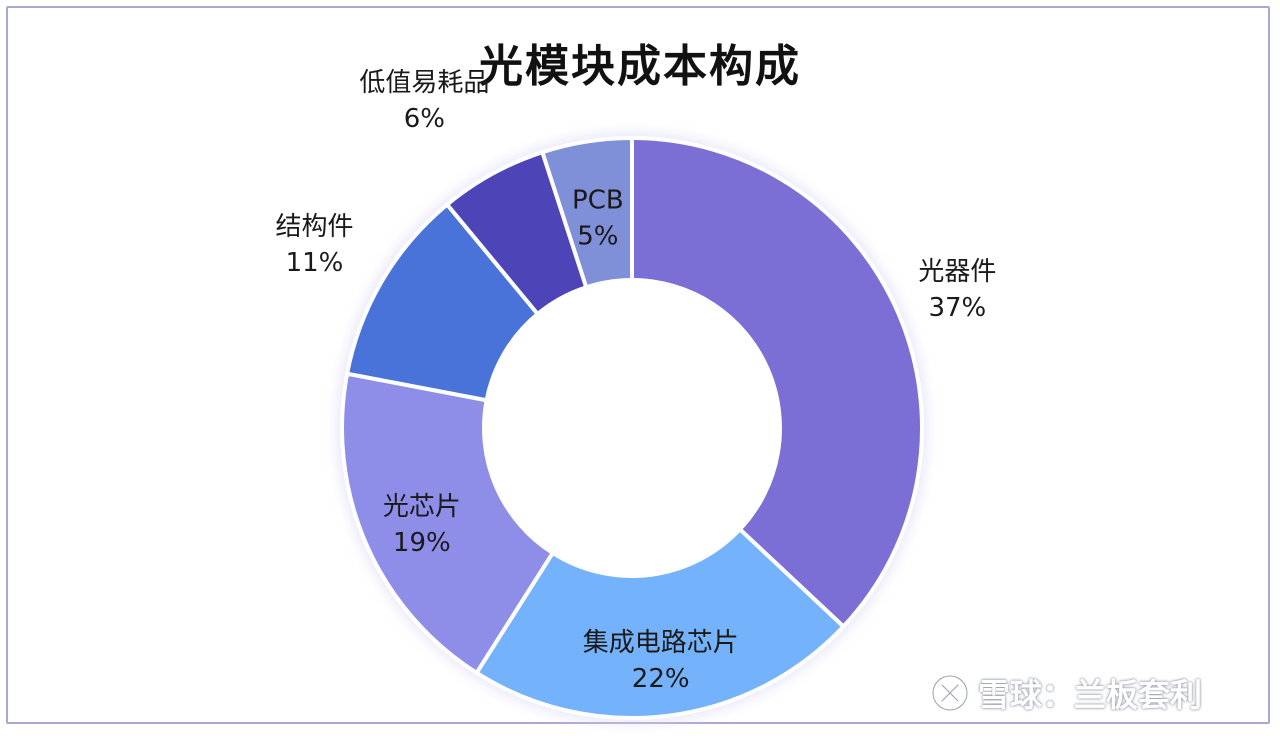 This screenshot has width=1280, height=736. What do you see at coordinates (957, 308) in the screenshot?
I see `slice-label-value: 37%` at bounding box center [957, 308].